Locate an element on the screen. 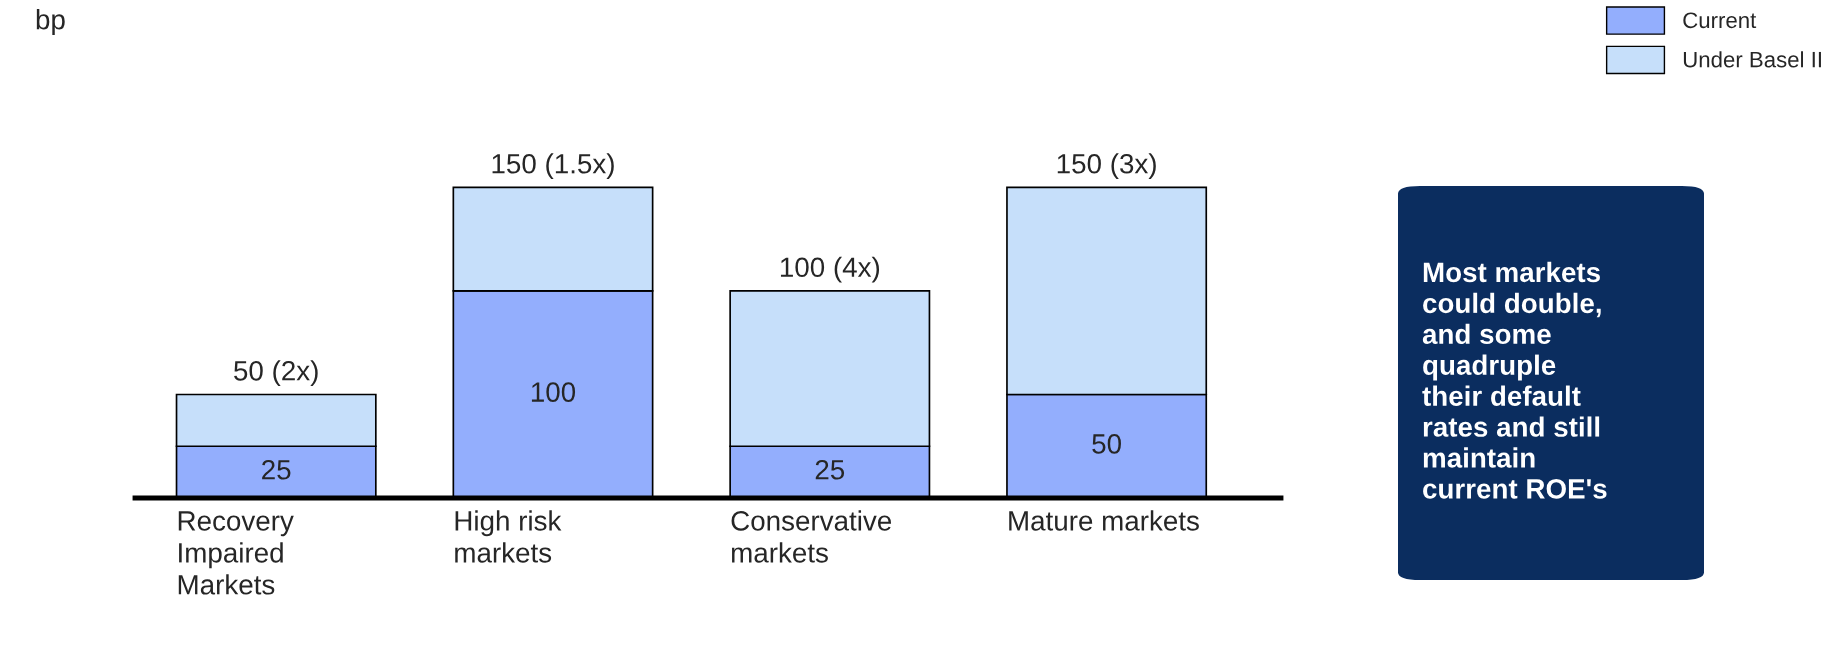 This screenshot has height=649, width=1843. x-tick-label: High risk markets is located at coordinates (508, 536).